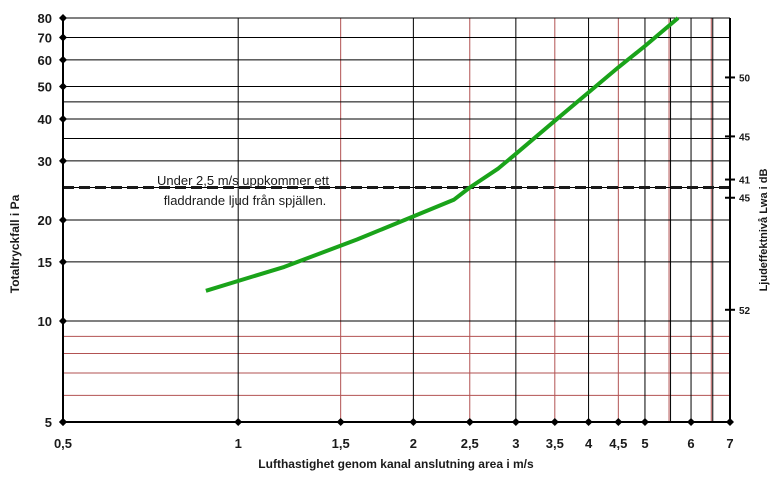 The image size is (776, 477). What do you see at coordinates (745, 181) in the screenshot?
I see `right-tick-label: 41` at bounding box center [745, 181].